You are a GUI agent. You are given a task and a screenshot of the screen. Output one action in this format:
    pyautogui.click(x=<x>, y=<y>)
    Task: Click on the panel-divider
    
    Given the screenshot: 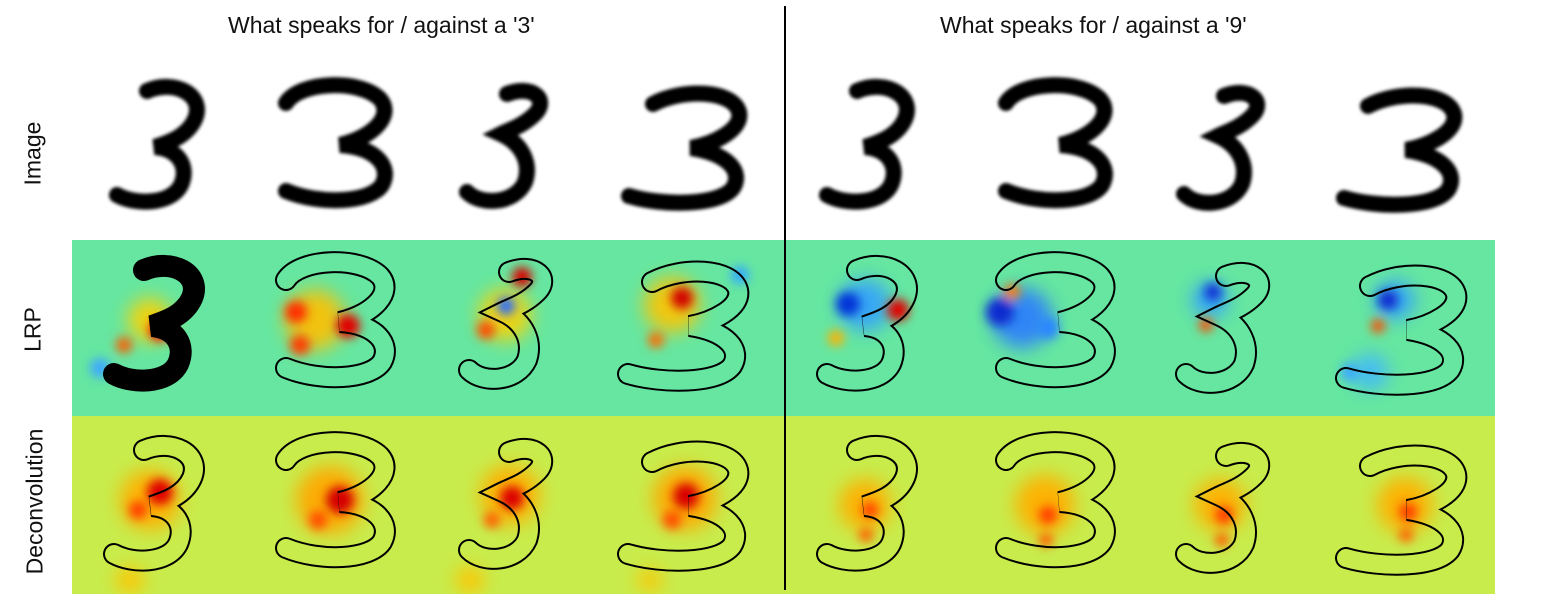 What is the action you would take?
    pyautogui.click(x=785, y=298)
    